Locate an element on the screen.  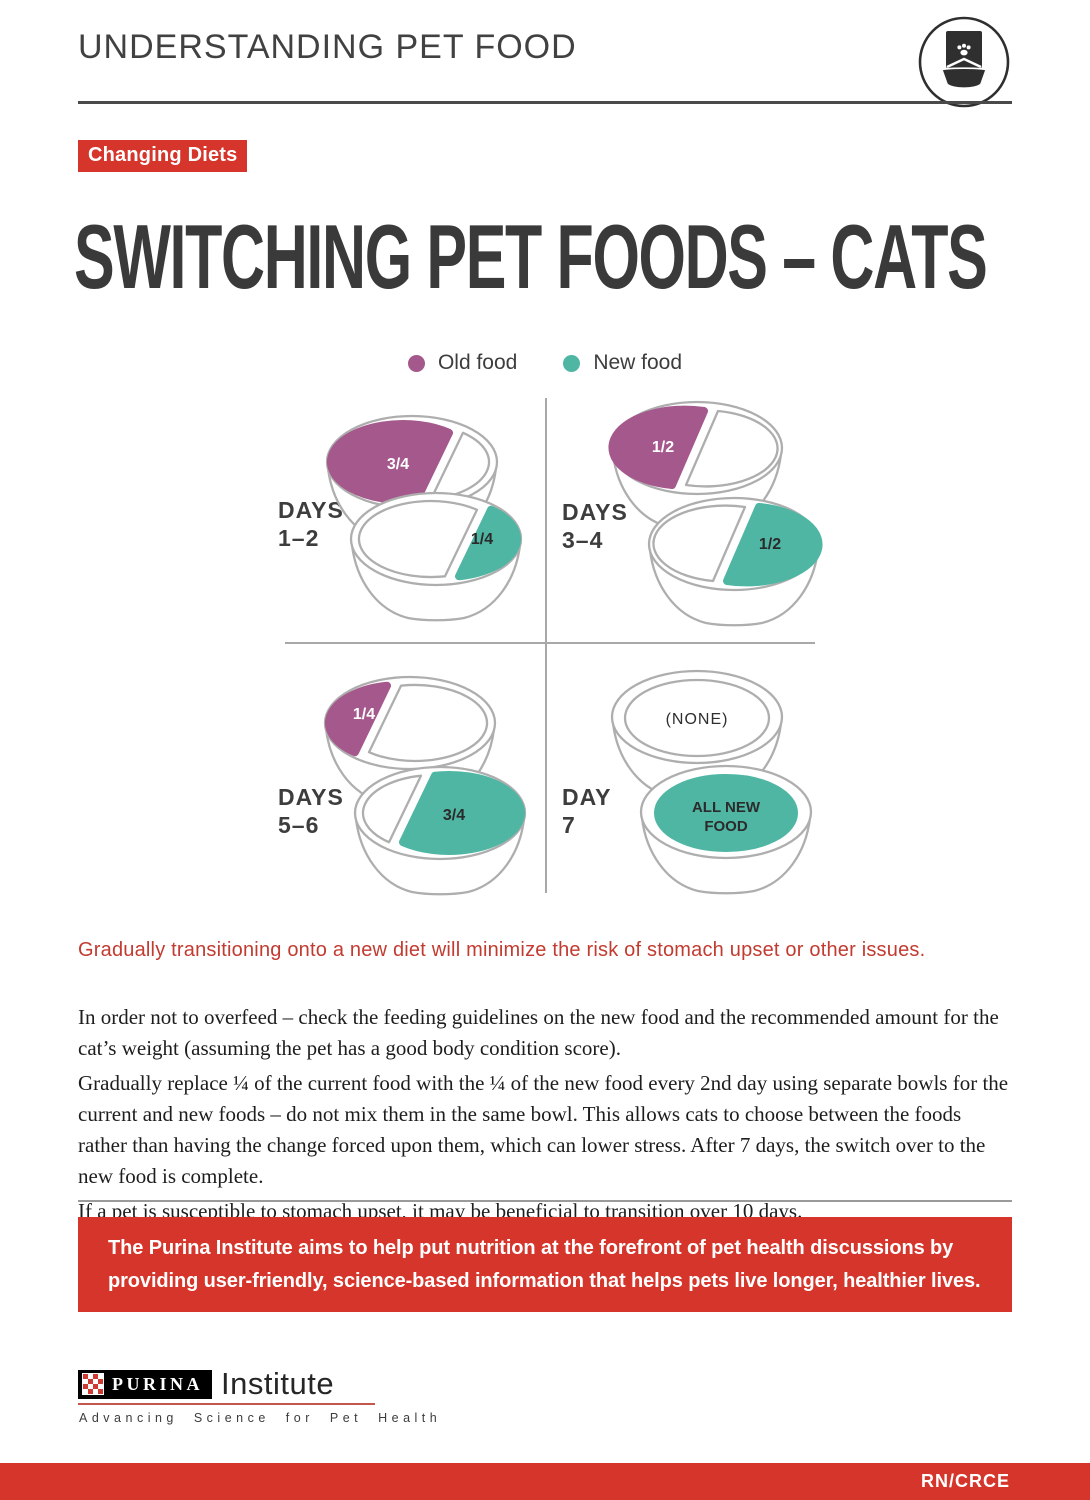
logo-underline is located at coordinates (226, 1404).